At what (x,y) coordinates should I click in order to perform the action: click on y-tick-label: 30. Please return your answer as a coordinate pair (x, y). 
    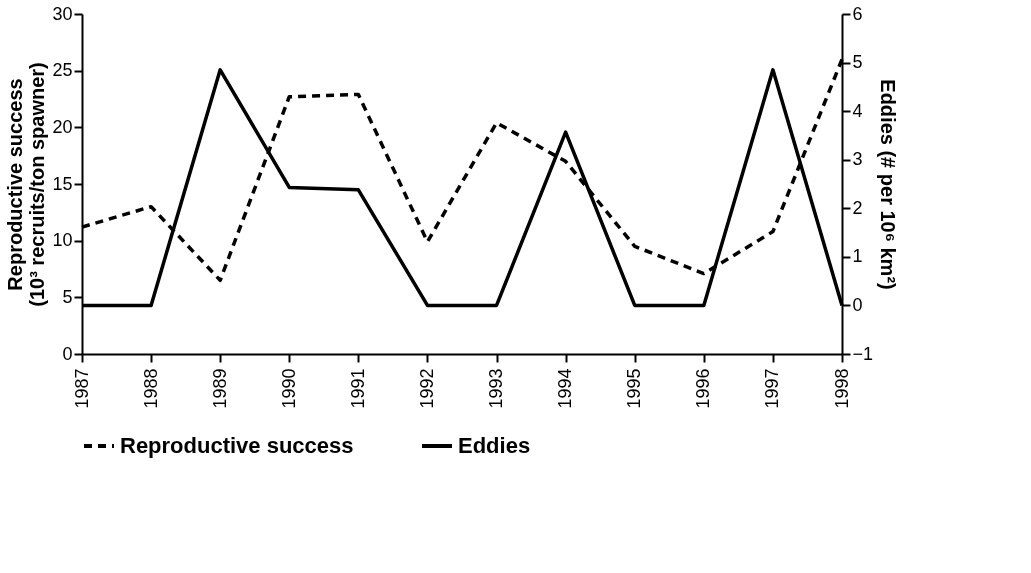
    Looking at the image, I should click on (62, 13).